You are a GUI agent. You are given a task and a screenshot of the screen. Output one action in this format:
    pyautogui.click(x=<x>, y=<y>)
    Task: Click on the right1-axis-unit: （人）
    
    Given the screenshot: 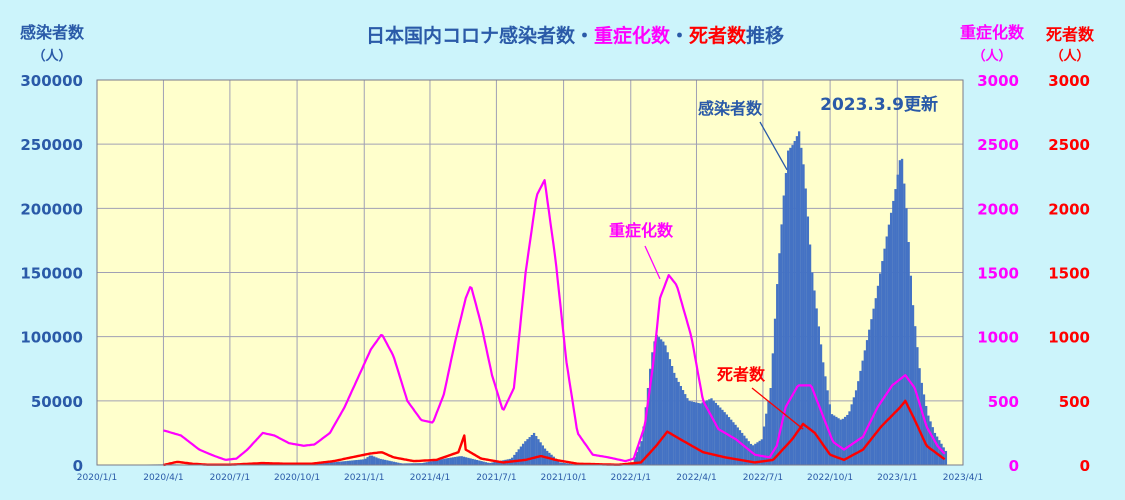 What is the action you would take?
    pyautogui.click(x=991, y=56)
    